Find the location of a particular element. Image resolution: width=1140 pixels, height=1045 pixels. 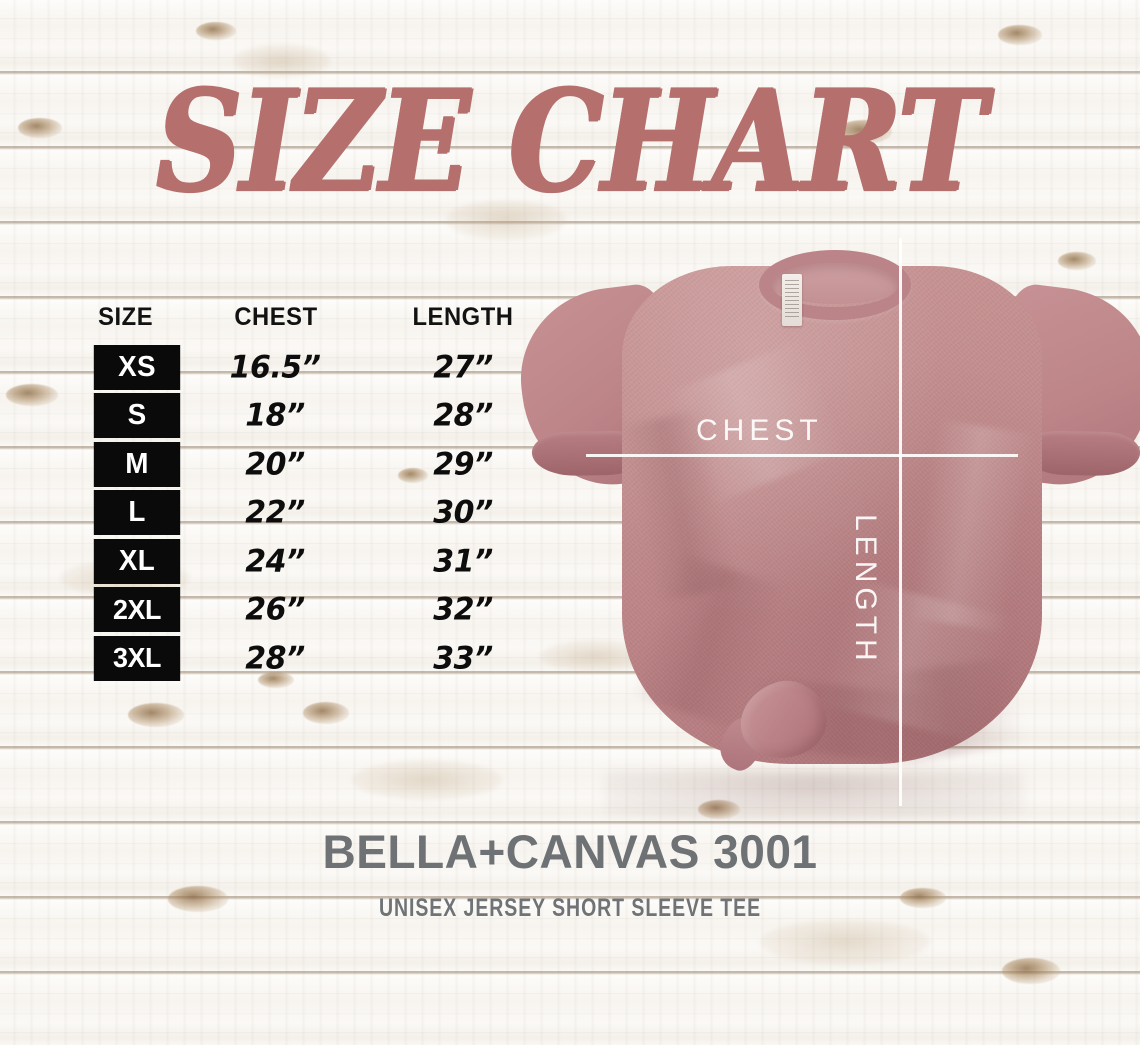

product-subtitle: UNISEX JERSEY SHORT SLEEVE TEE is located at coordinates (570, 908).